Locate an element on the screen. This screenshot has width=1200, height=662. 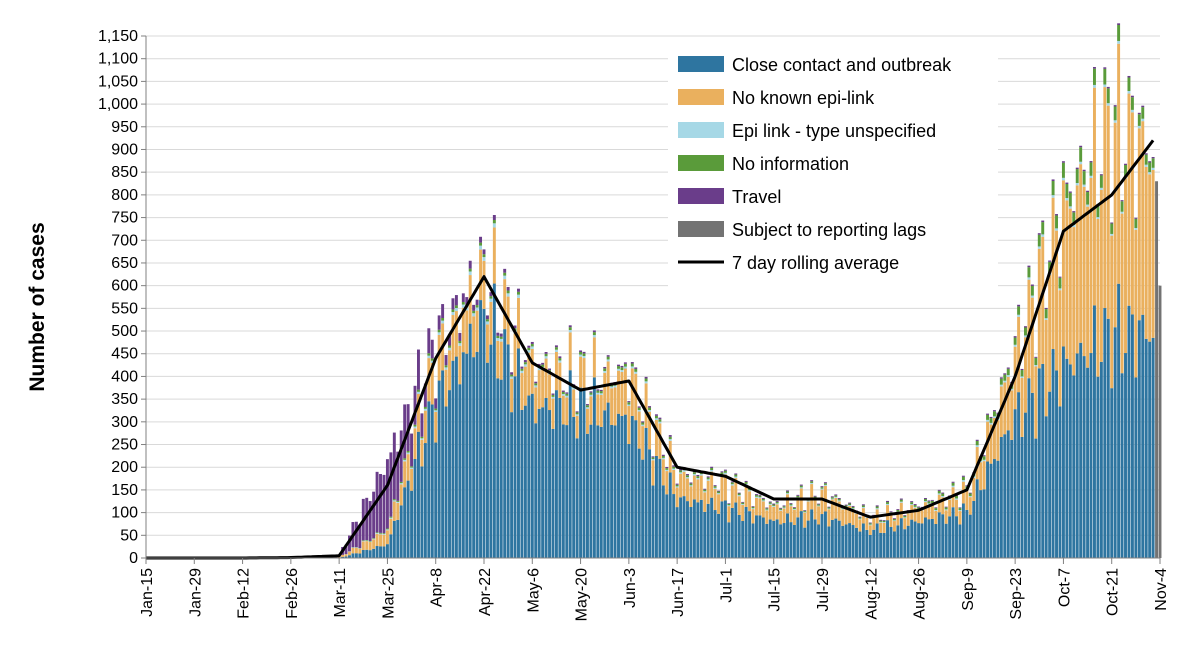
legend-swatch is located at coordinates (701, 97).